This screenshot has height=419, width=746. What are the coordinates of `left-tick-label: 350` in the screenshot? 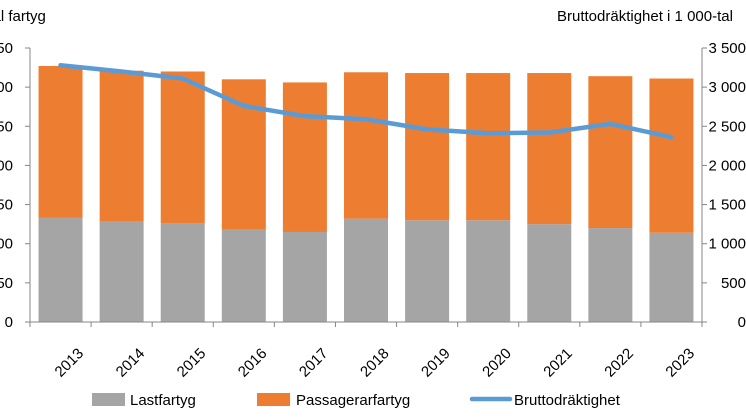 It's located at (6, 48).